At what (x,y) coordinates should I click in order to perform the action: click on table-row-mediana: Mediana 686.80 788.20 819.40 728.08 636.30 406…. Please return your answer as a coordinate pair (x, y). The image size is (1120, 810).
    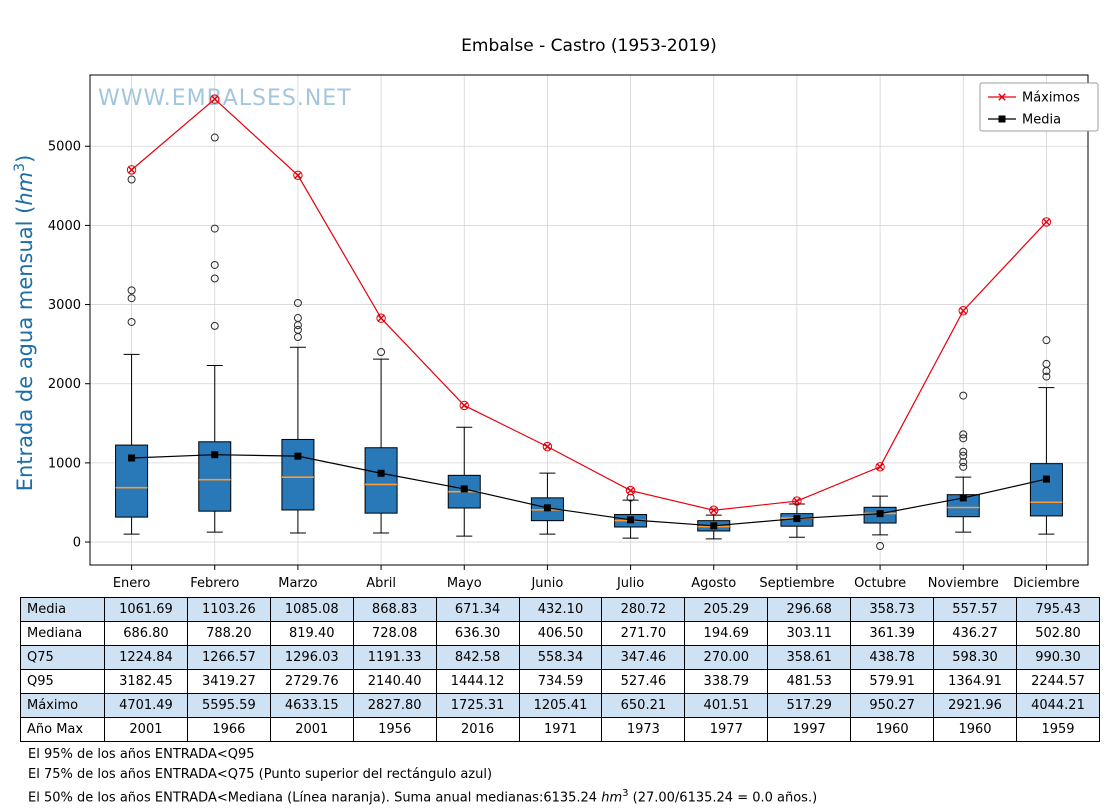
    Looking at the image, I should click on (560, 633).